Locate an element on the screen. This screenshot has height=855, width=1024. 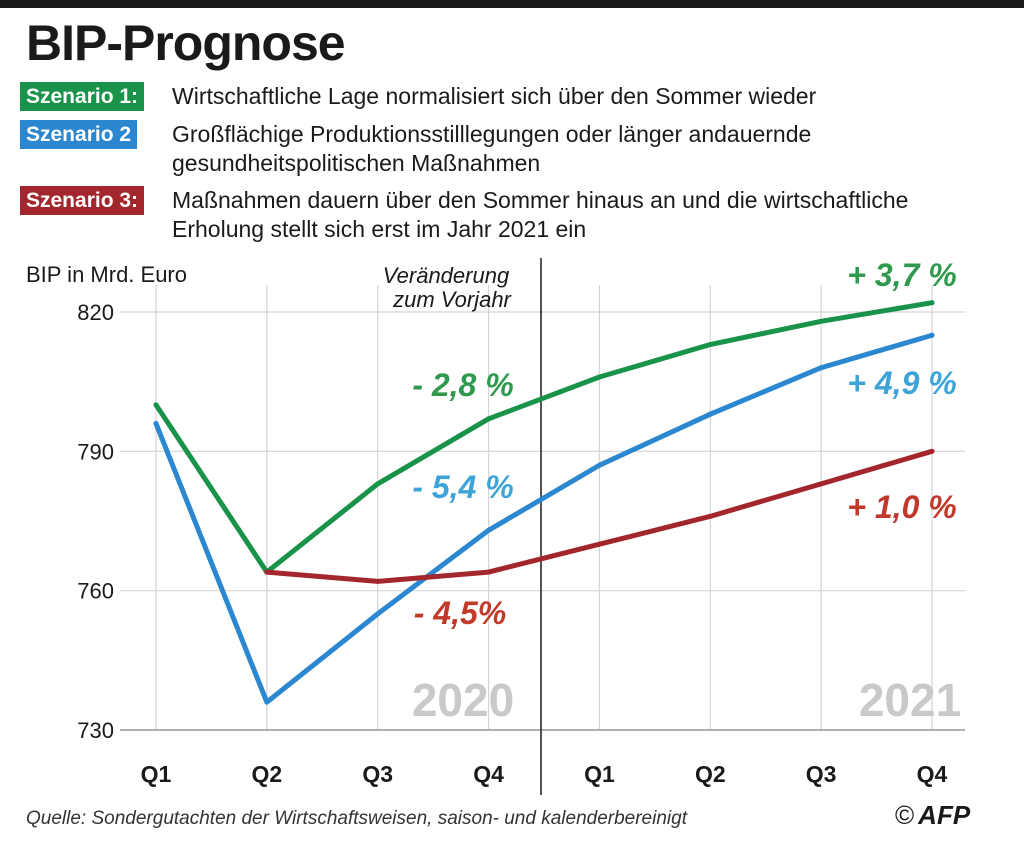
change-label-s1-2020: - 2,8 % is located at coordinates (462, 385).